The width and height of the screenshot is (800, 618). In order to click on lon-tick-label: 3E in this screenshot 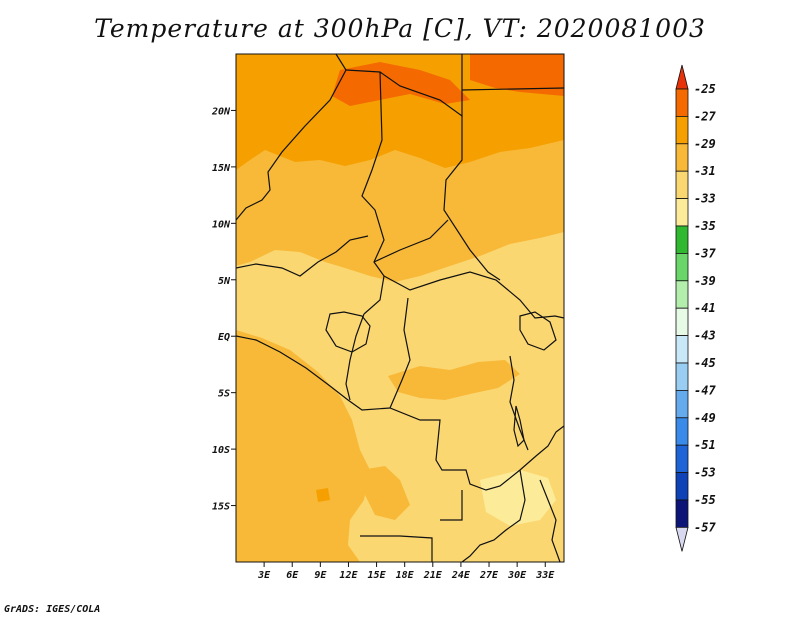, I will do `click(264, 575)`.